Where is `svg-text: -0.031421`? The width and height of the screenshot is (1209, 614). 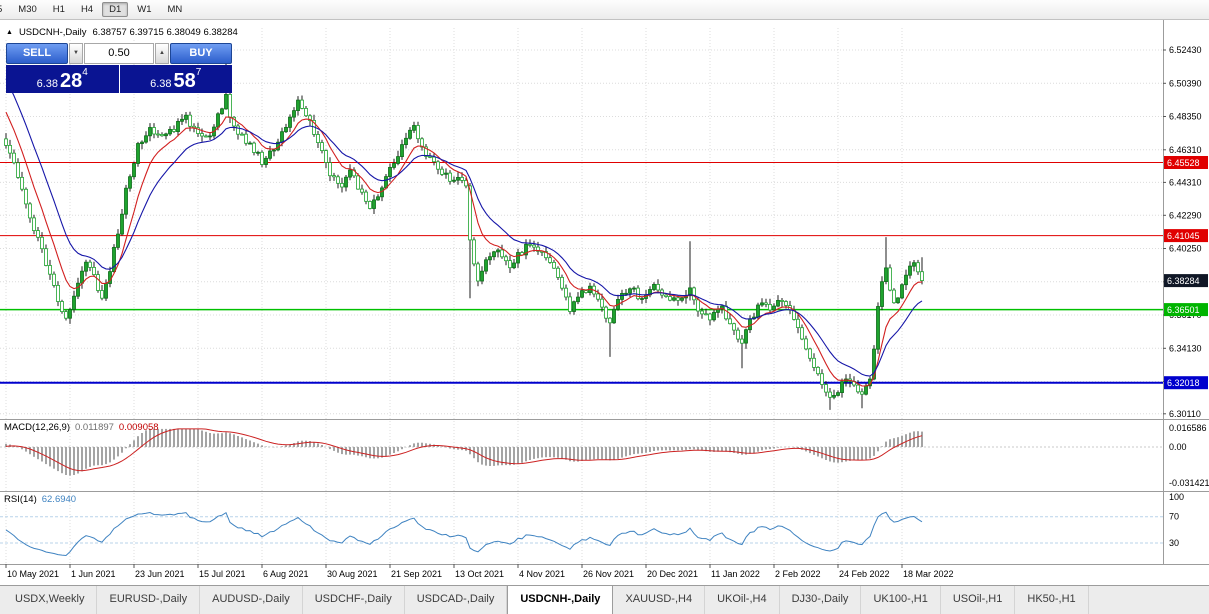
svg-text: -0.031421 is located at coordinates (1189, 483).